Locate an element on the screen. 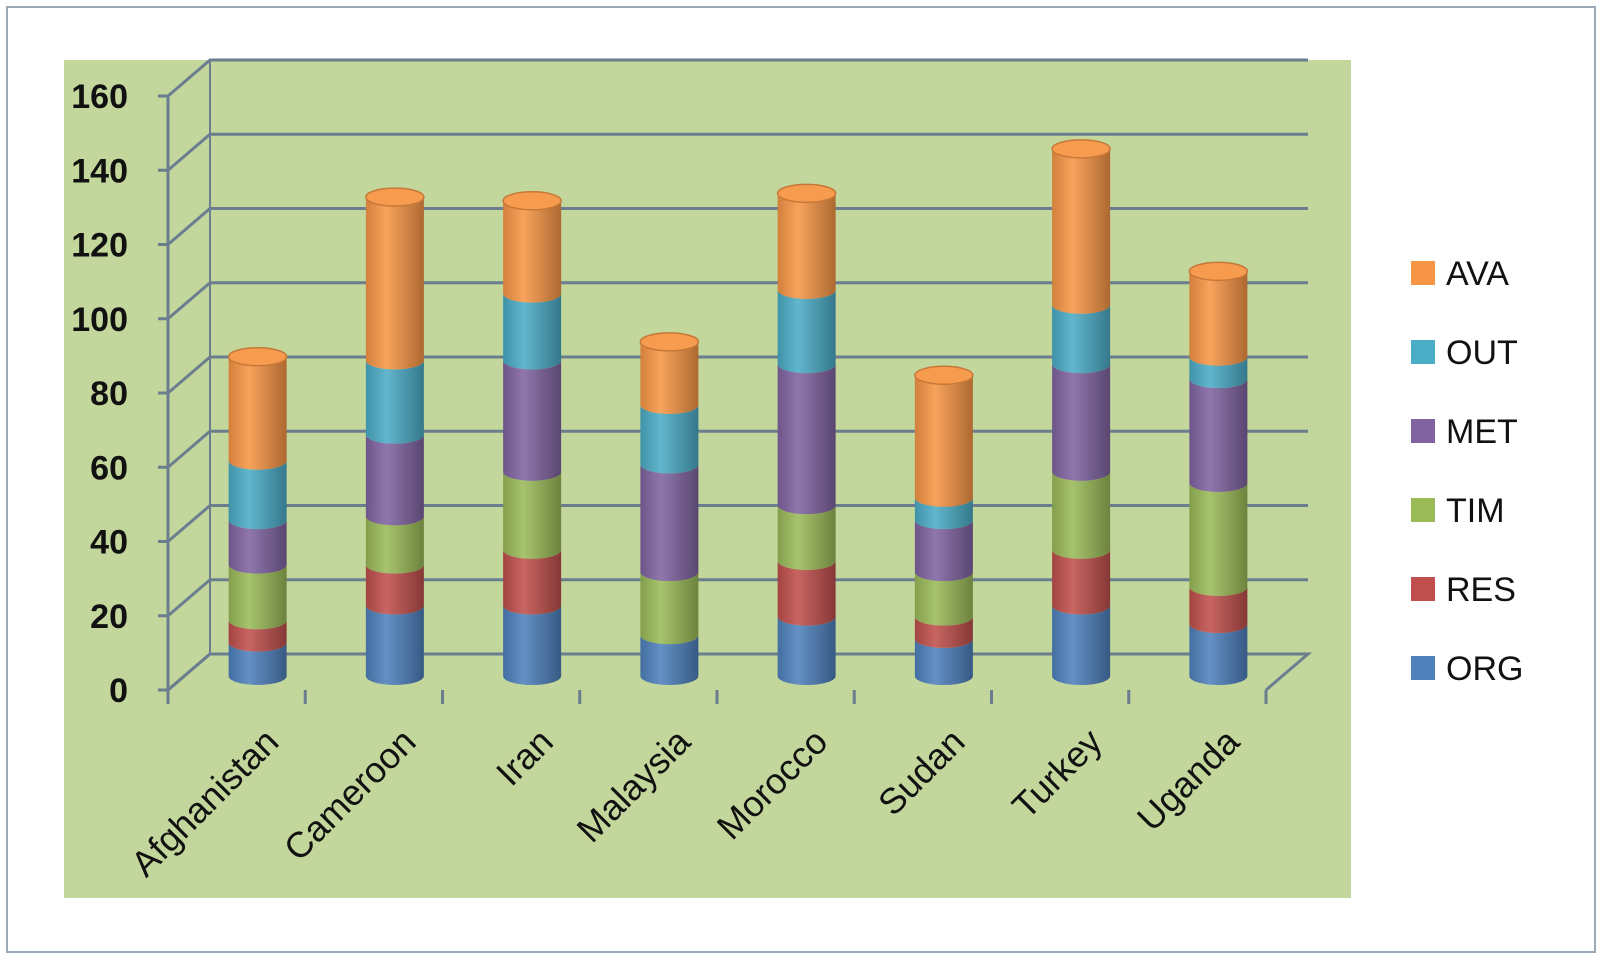 The width and height of the screenshot is (1602, 959). bar-stack-malaysia is located at coordinates (669, 508).